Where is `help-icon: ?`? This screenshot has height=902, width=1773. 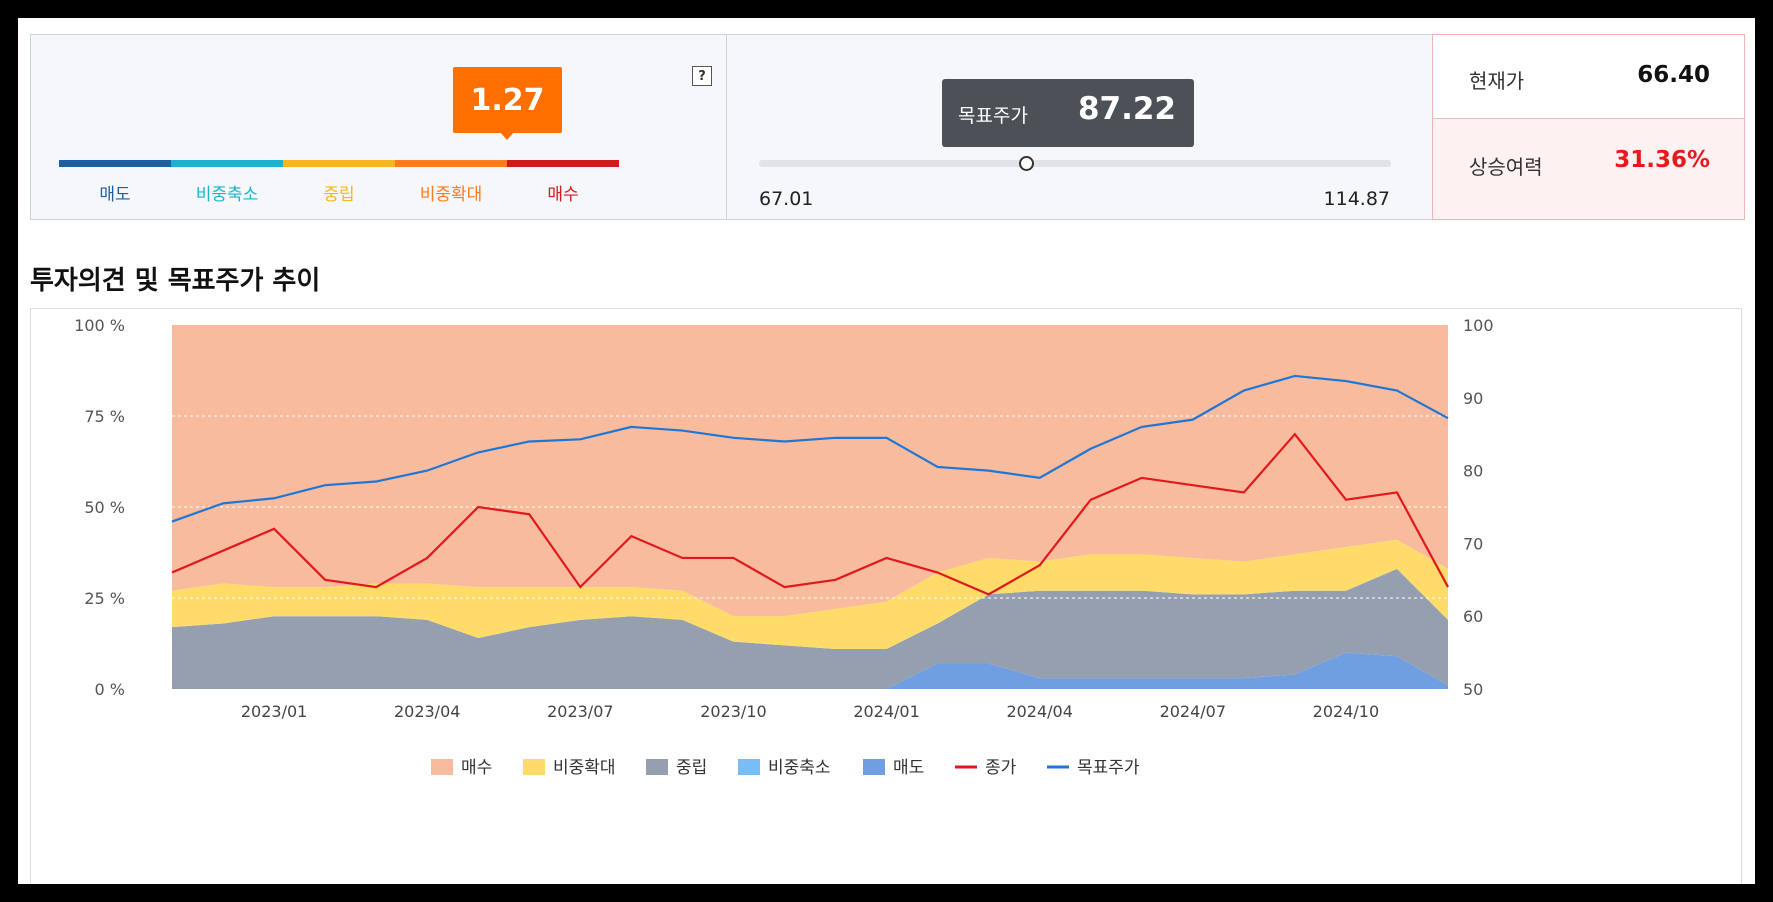
help-icon: ? is located at coordinates (702, 76).